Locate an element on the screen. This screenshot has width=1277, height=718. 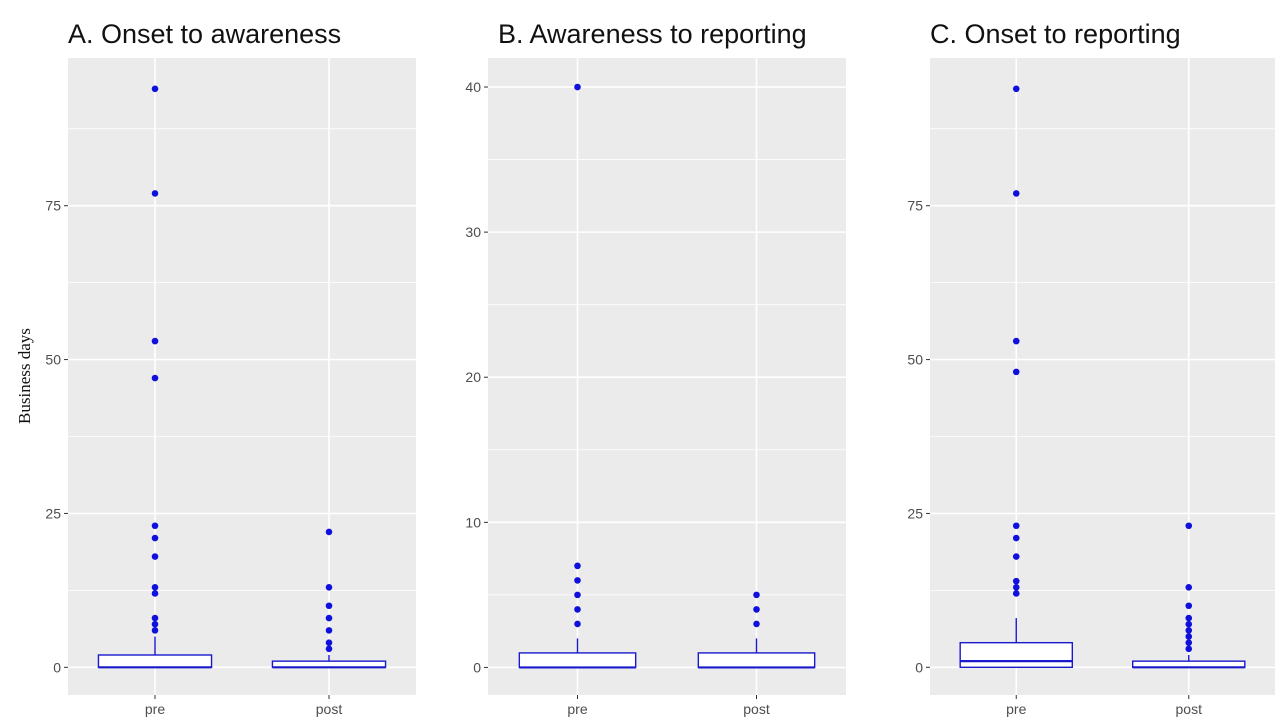
y-tick-label: 20 is located at coordinates (473, 377).